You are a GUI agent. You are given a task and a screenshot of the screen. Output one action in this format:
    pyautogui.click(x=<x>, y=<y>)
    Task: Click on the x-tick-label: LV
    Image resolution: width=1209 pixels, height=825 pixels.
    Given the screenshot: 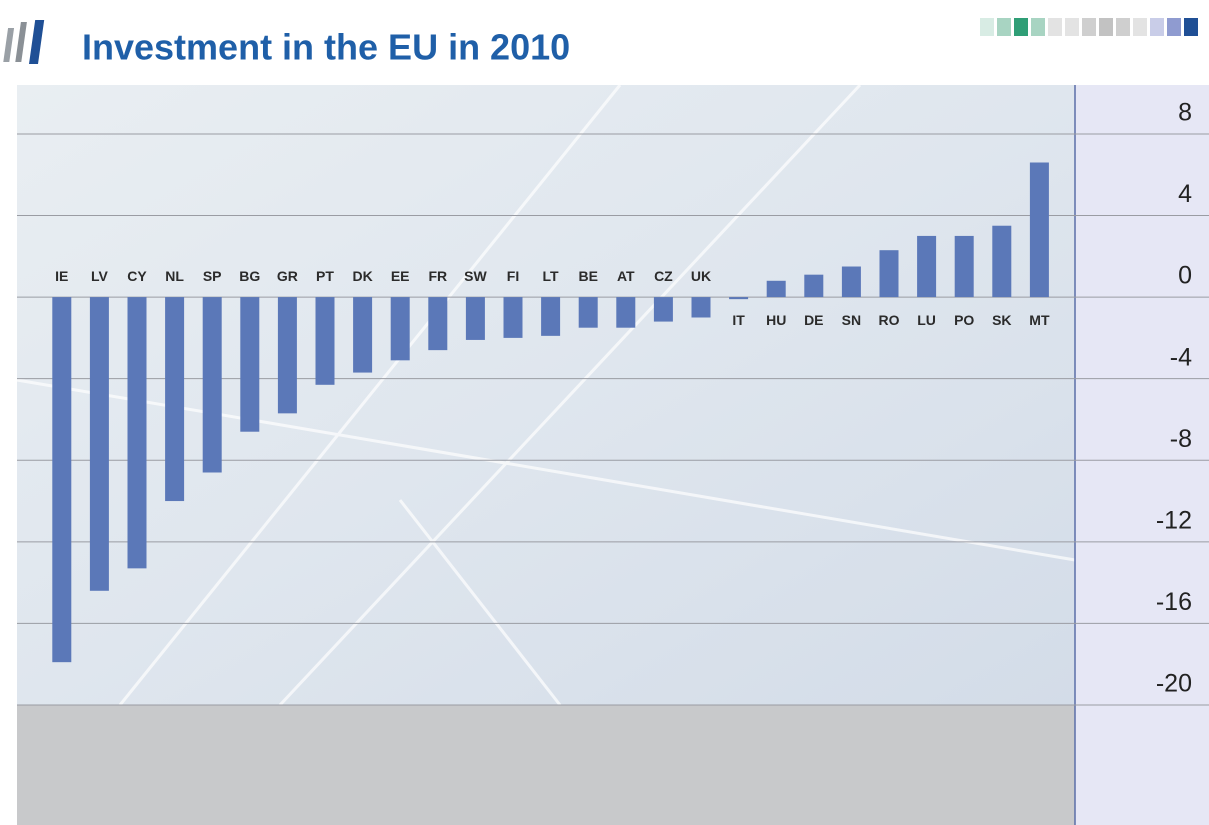 What is the action you would take?
    pyautogui.click(x=100, y=276)
    